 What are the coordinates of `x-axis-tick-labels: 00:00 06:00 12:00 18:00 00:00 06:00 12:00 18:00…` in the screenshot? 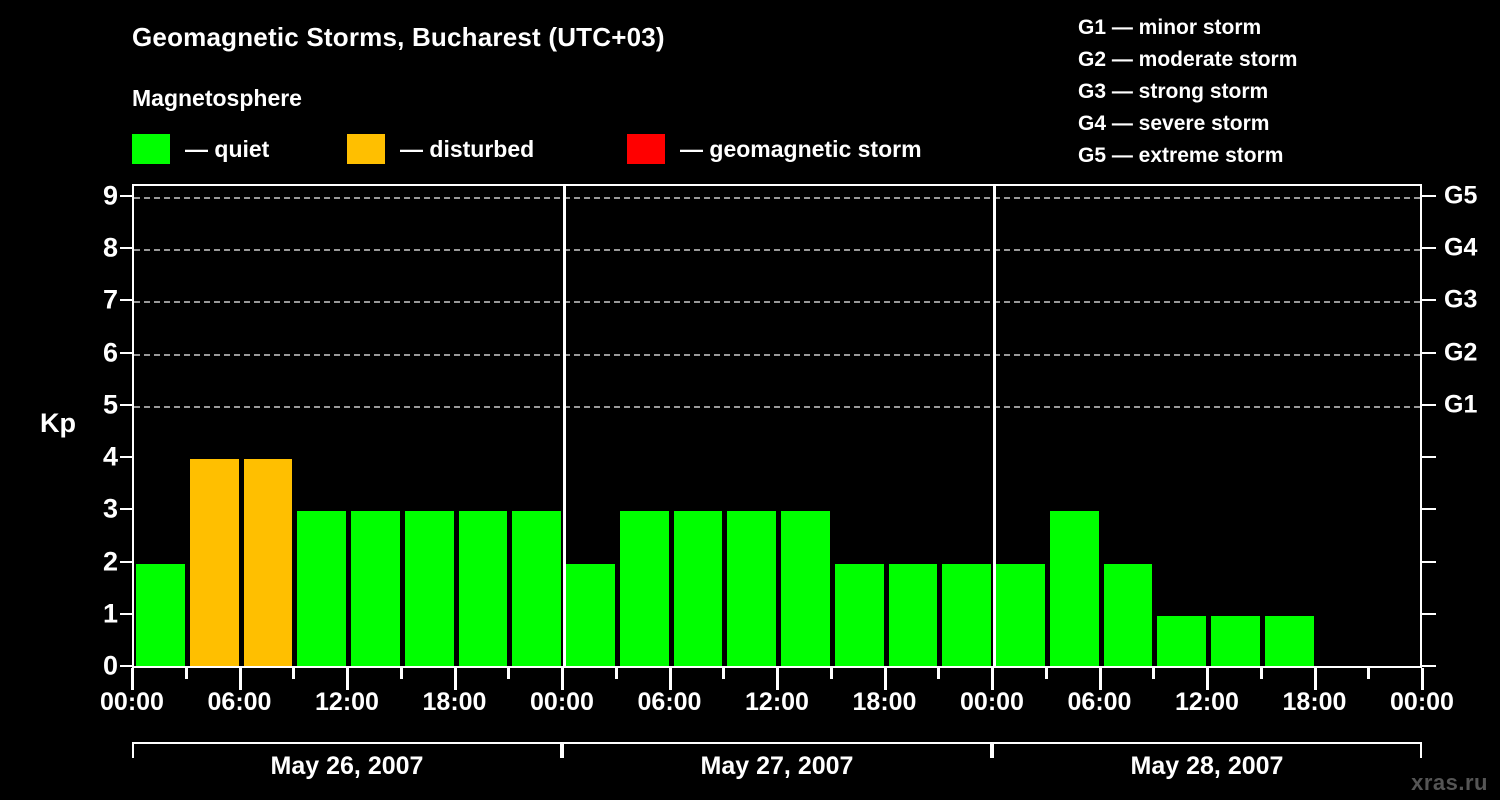 It's located at (750, 705).